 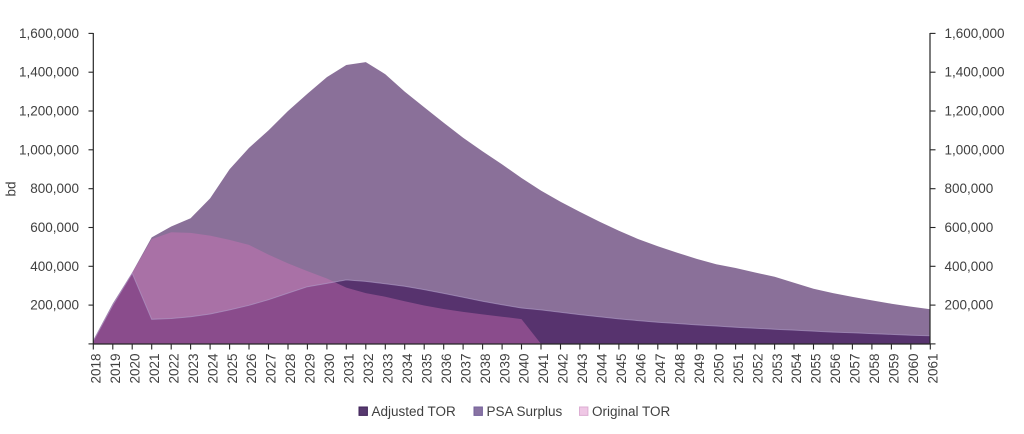 I want to click on svg-text: 2050, so click(x=718, y=369).